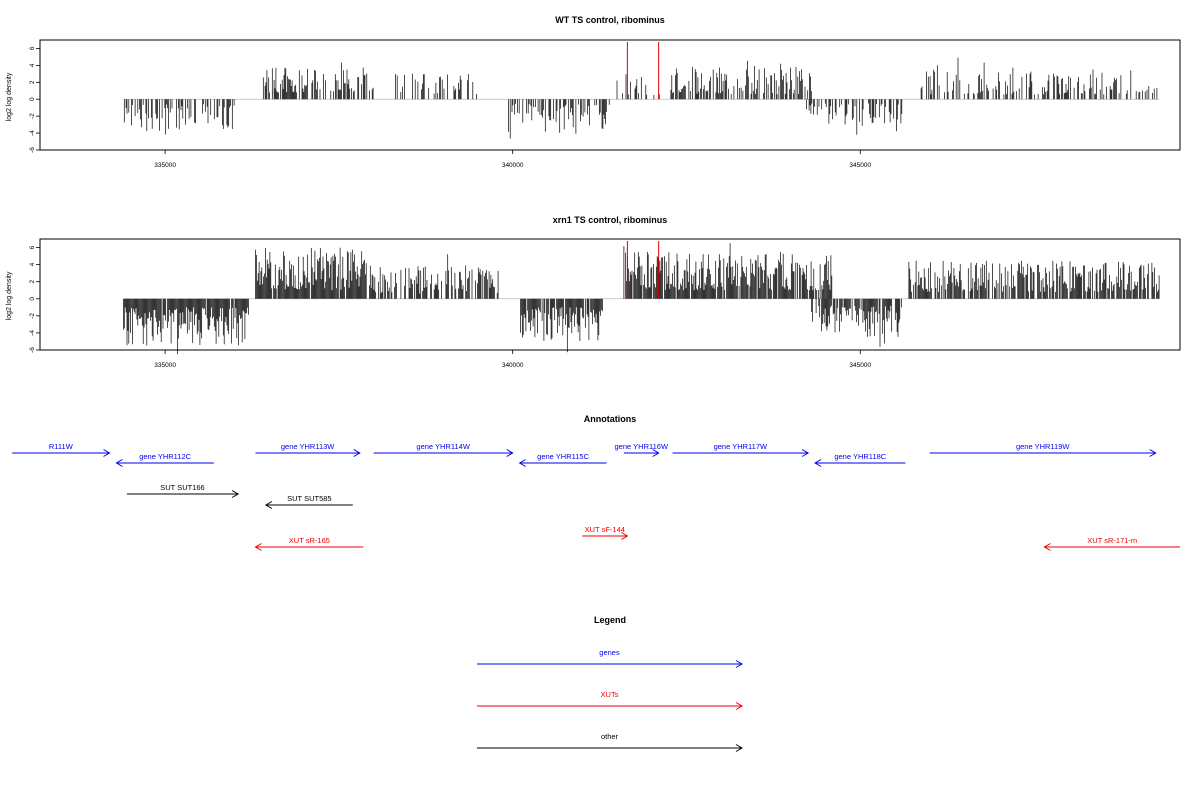  I want to click on legend-arrow-gene, so click(610, 664).